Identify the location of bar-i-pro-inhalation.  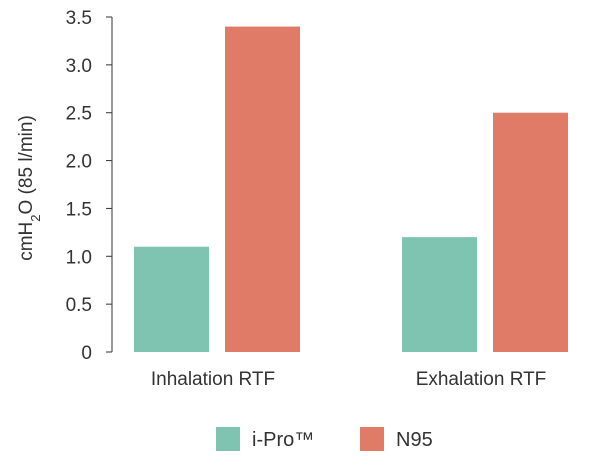
(171, 299).